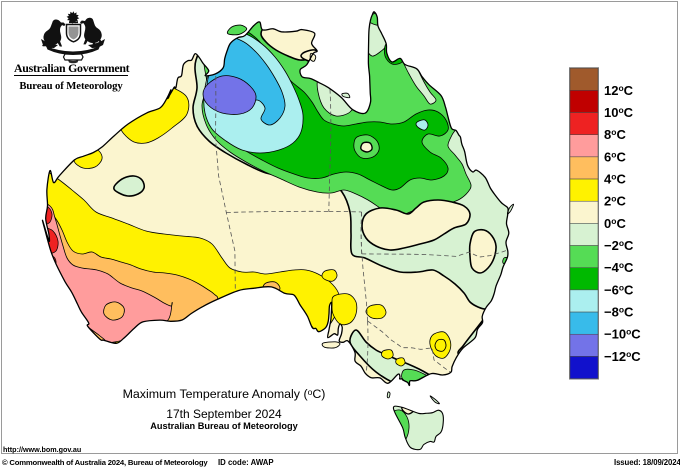  What do you see at coordinates (622, 334) in the screenshot?
I see `svg-text: −10oC` at bounding box center [622, 334].